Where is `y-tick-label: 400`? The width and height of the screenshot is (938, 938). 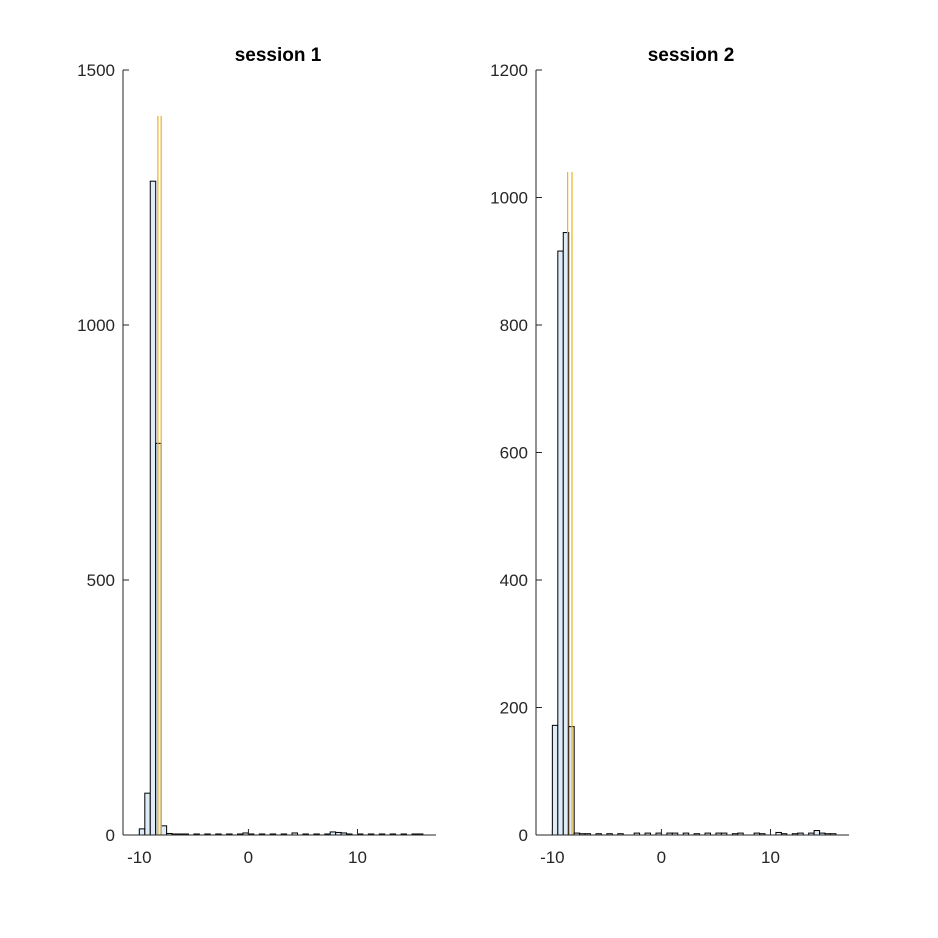 y-tick-label: 400 is located at coordinates (514, 580).